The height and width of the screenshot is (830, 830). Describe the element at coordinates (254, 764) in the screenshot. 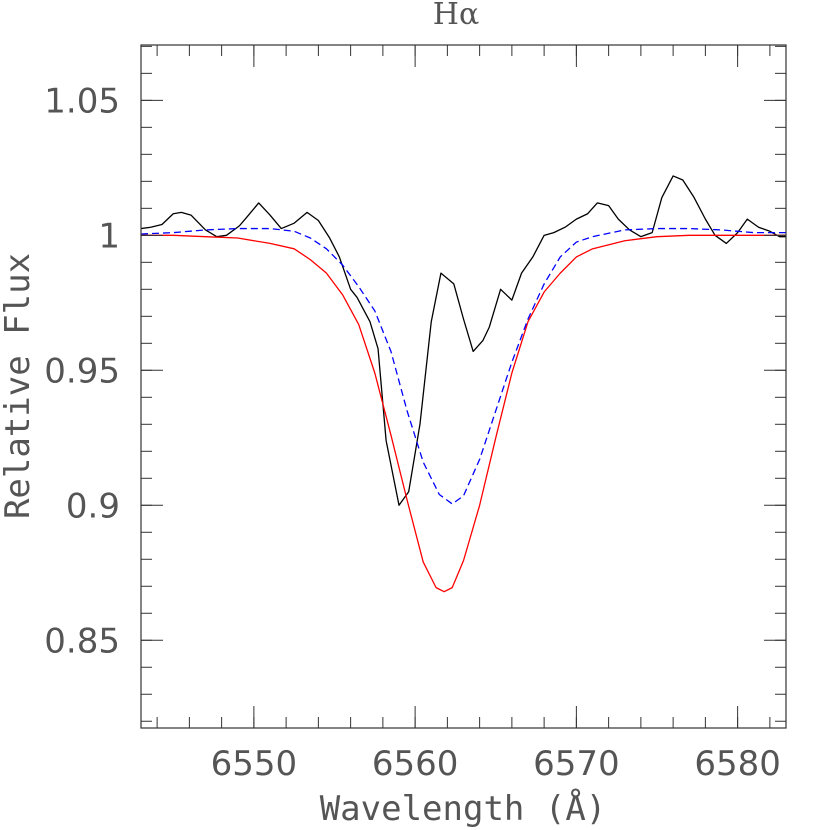

I see `x-tick-label: 6550` at that location.